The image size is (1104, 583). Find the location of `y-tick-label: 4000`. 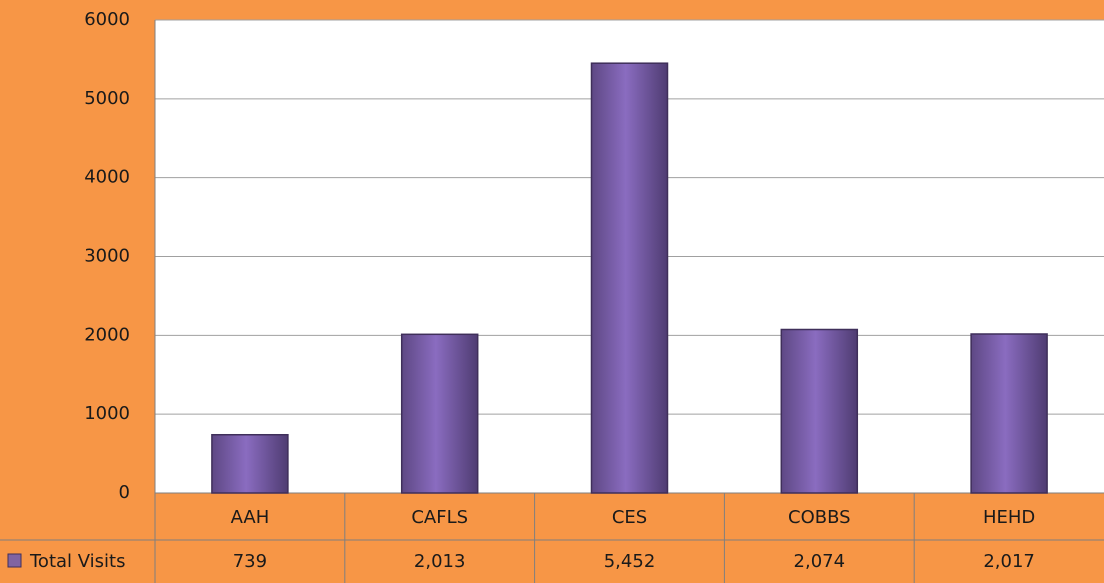

y-tick-label: 4000 is located at coordinates (107, 177).